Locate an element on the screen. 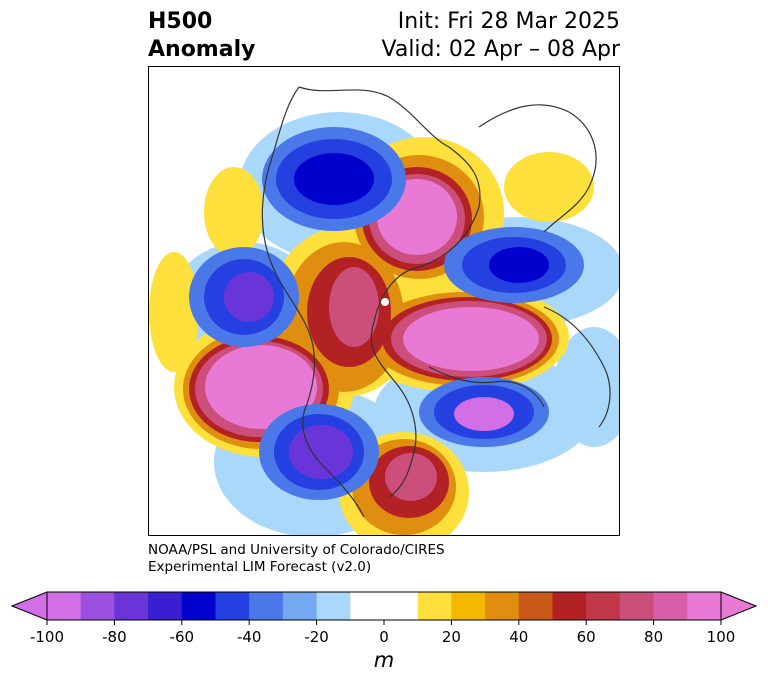 The height and width of the screenshot is (686, 768). colorbar-tick-label: 60 is located at coordinates (586, 637).